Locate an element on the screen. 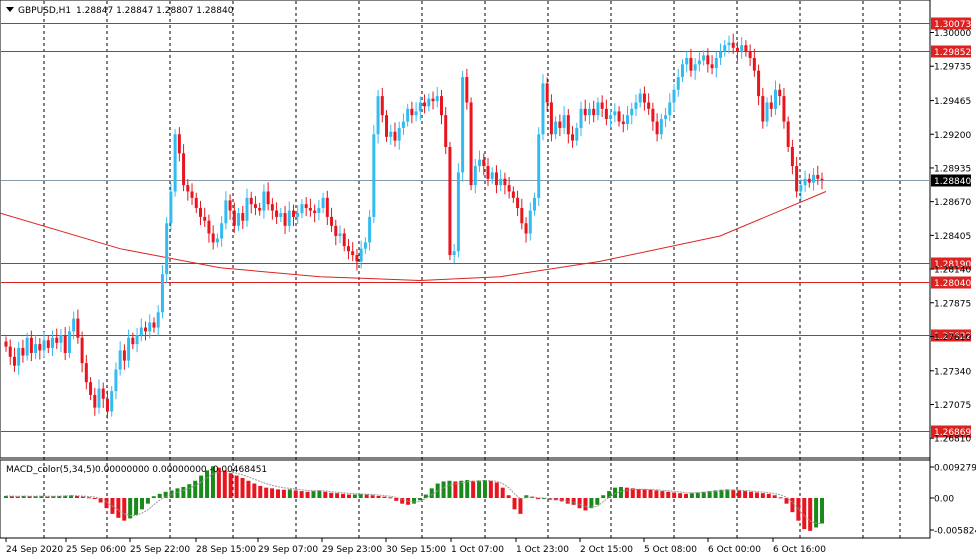 The width and height of the screenshot is (976, 559). dropdown-triangle-icon is located at coordinates (10, 9).